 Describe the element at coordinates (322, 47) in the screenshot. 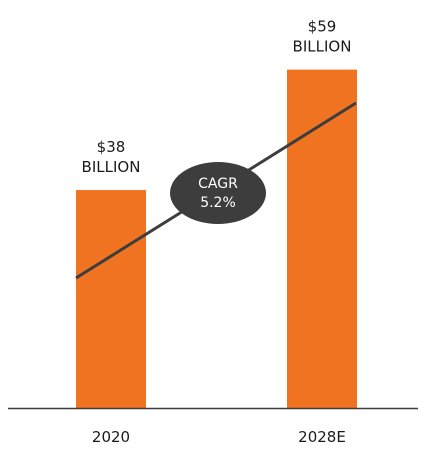

I see `value-label-2028E-line-2: BILLION` at that location.